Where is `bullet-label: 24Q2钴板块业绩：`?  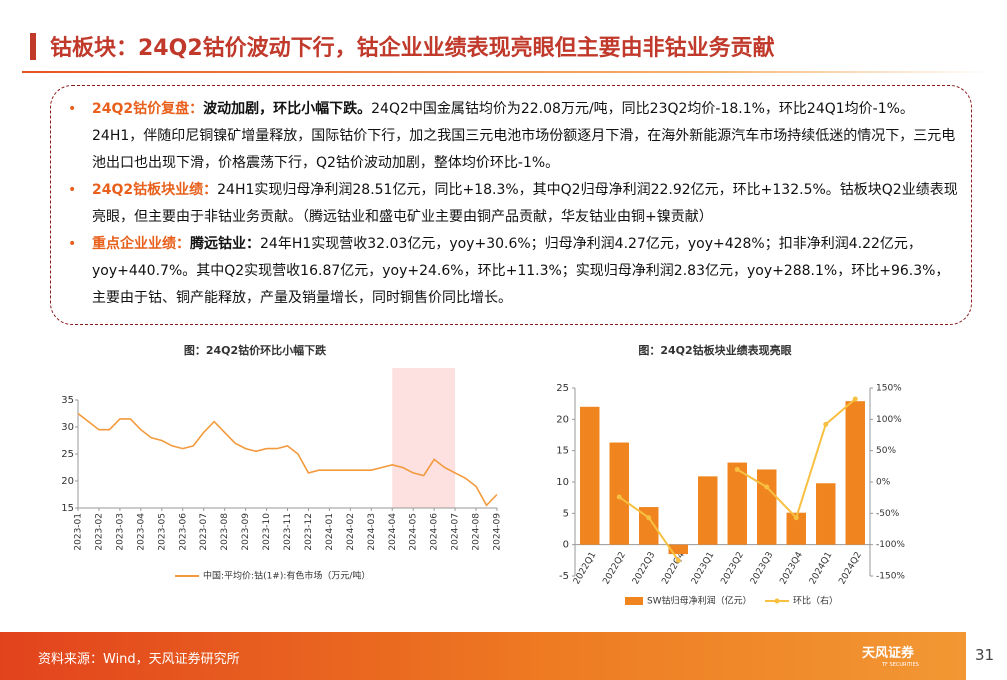
bullet-label: 24Q2钴板块业绩： is located at coordinates (155, 190).